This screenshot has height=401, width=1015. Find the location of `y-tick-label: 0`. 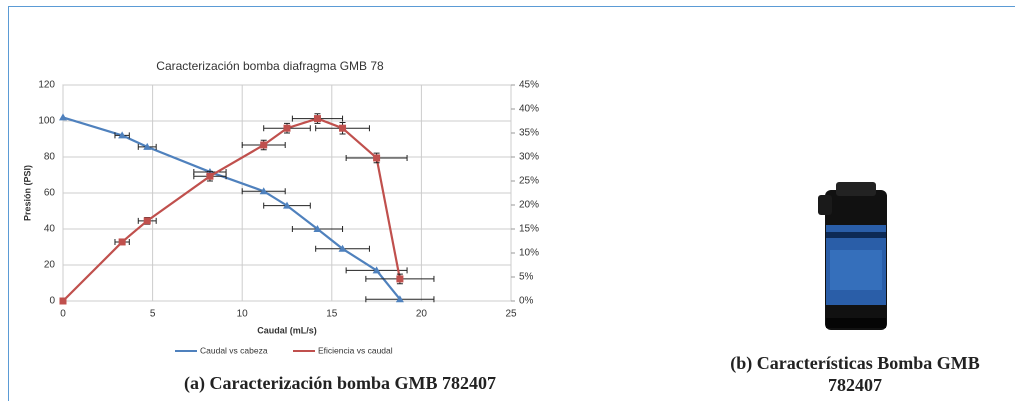

y-tick-label: 0 is located at coordinates (52, 301).